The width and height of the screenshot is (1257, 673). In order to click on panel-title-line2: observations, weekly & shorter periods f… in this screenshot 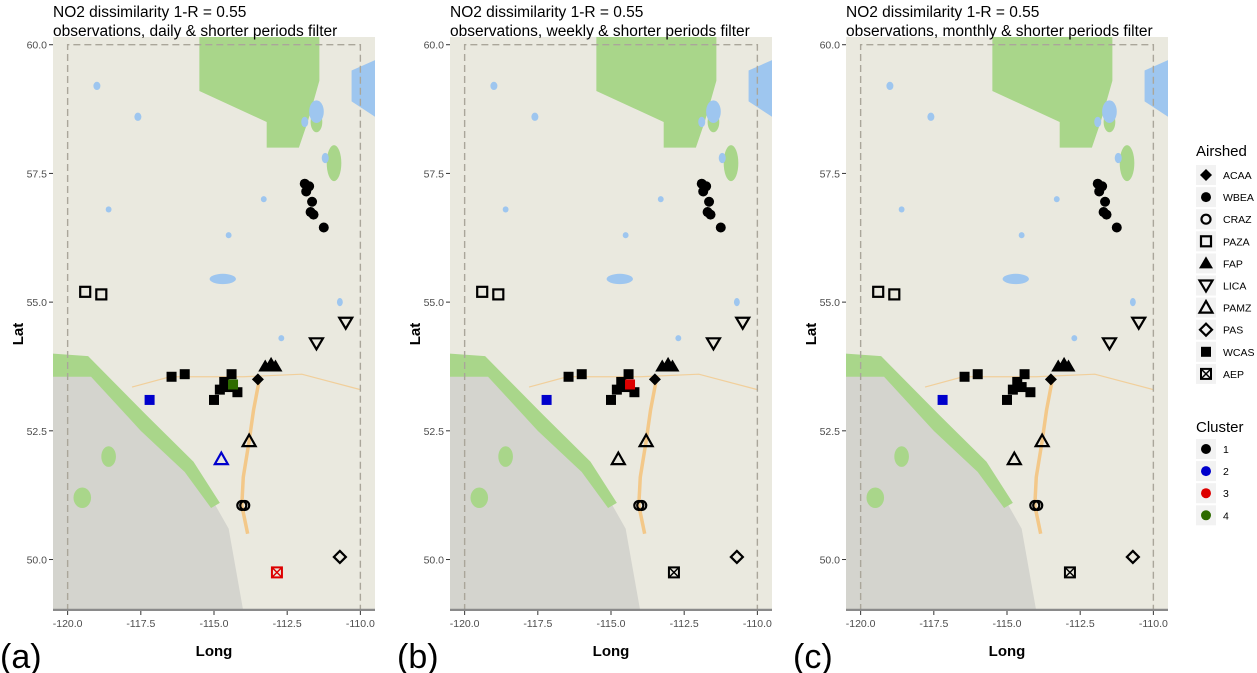, I will do `click(600, 31)`.